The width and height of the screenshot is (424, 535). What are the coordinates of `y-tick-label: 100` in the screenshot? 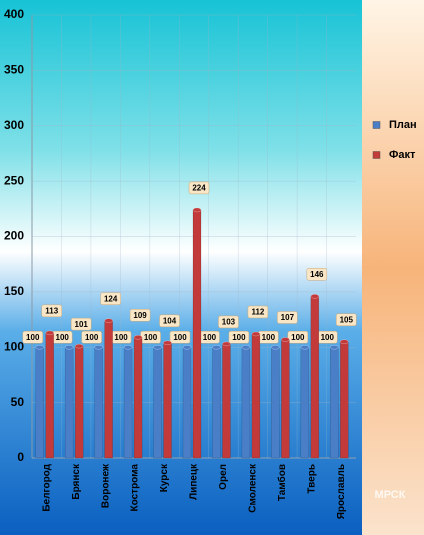 It's located at (14, 346).